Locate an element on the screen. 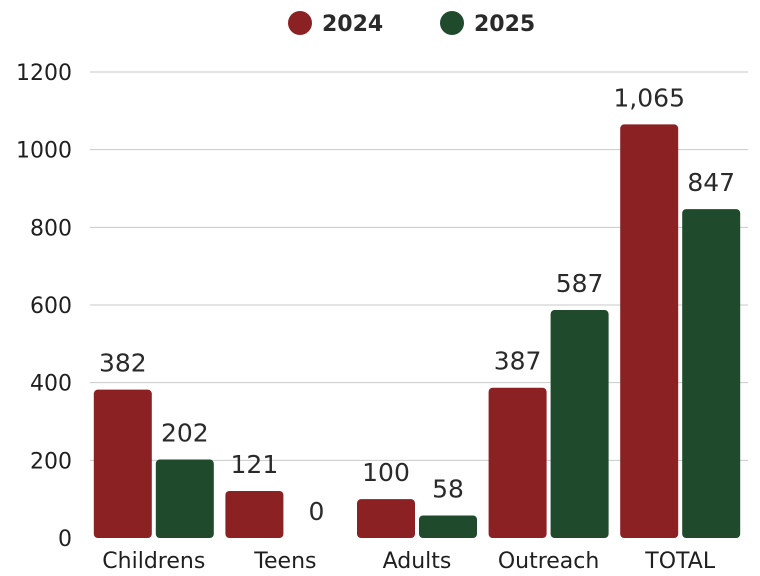 Image resolution: width=760 pixels, height=576 pixels. bar-2024-teens is located at coordinates (254, 514).